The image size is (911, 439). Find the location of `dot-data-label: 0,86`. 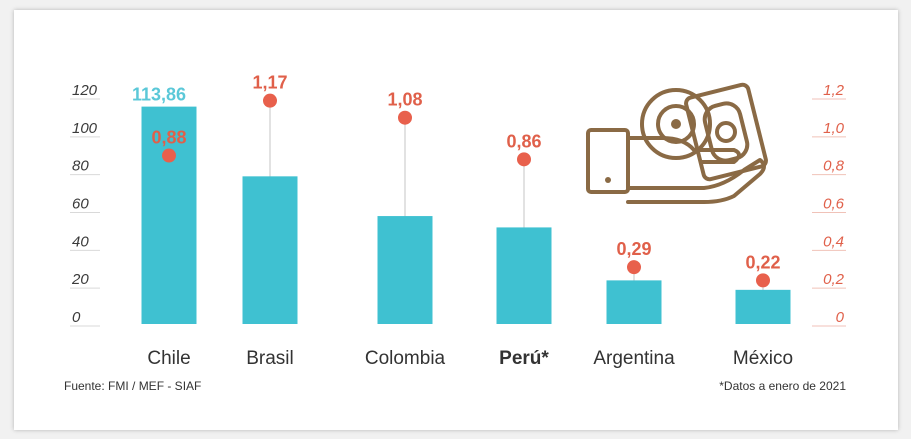

dot-data-label: 0,86 is located at coordinates (523, 141).